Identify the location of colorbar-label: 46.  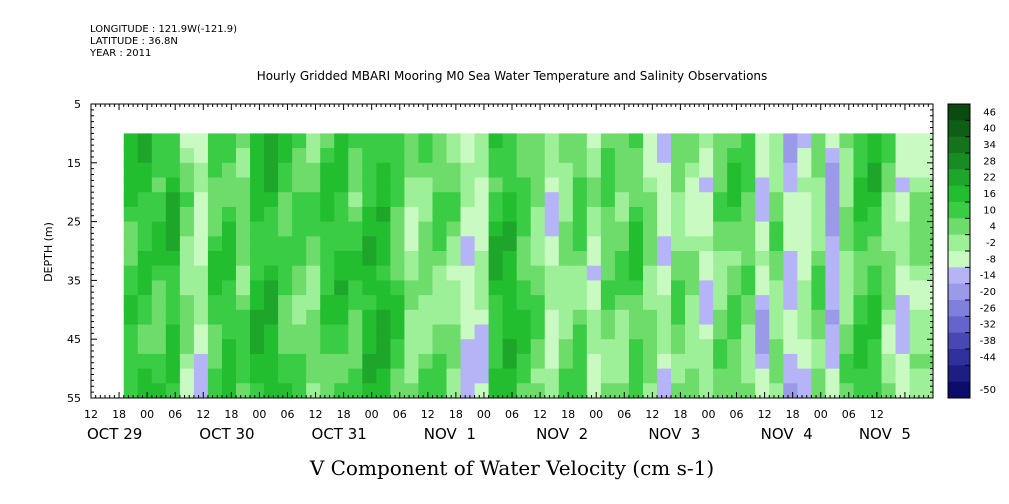
(989, 112).